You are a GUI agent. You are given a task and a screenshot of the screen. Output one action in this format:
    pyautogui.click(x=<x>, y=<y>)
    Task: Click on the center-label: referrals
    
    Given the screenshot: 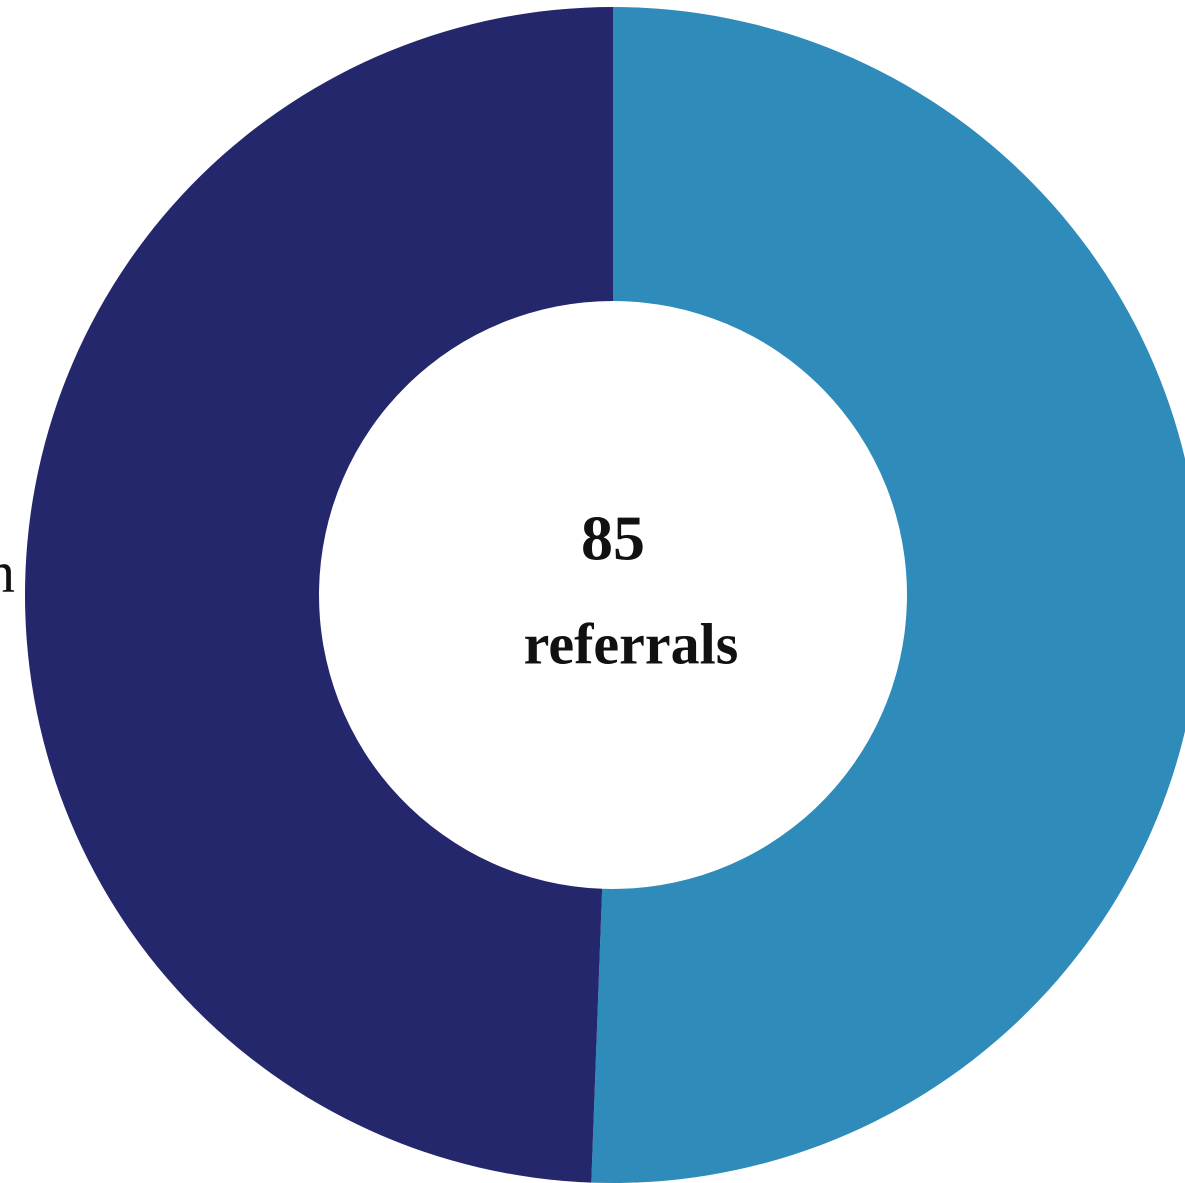 What is the action you would take?
    pyautogui.click(x=631, y=643)
    